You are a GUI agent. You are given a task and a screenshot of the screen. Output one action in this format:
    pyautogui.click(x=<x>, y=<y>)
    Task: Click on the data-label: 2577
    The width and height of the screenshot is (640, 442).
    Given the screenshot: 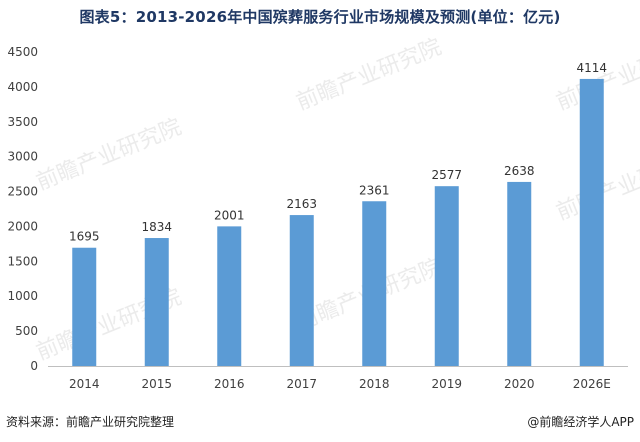 What is the action you would take?
    pyautogui.click(x=446, y=175)
    